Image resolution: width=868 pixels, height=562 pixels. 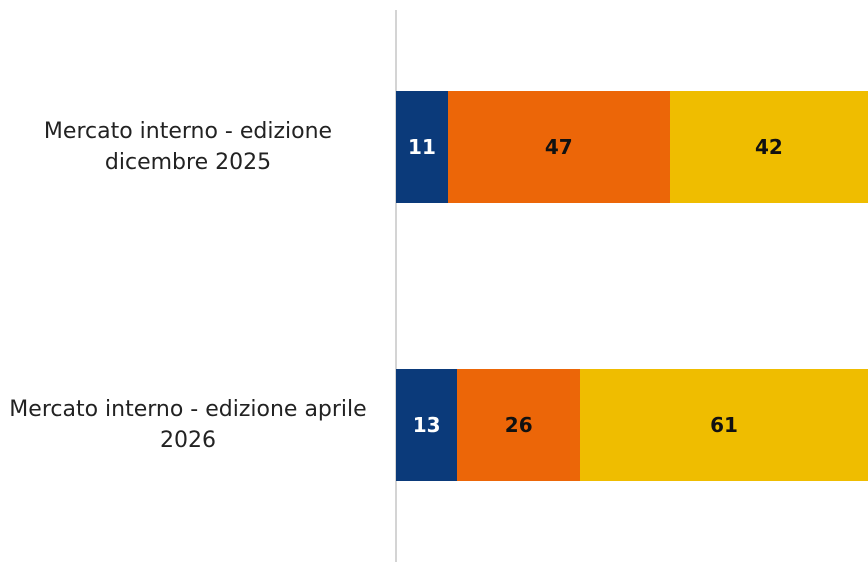 I want to click on bar-segment: 47, so click(x=558, y=147).